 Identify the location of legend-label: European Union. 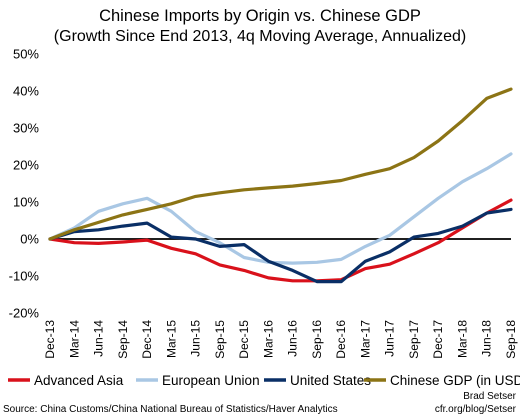
(211, 380).